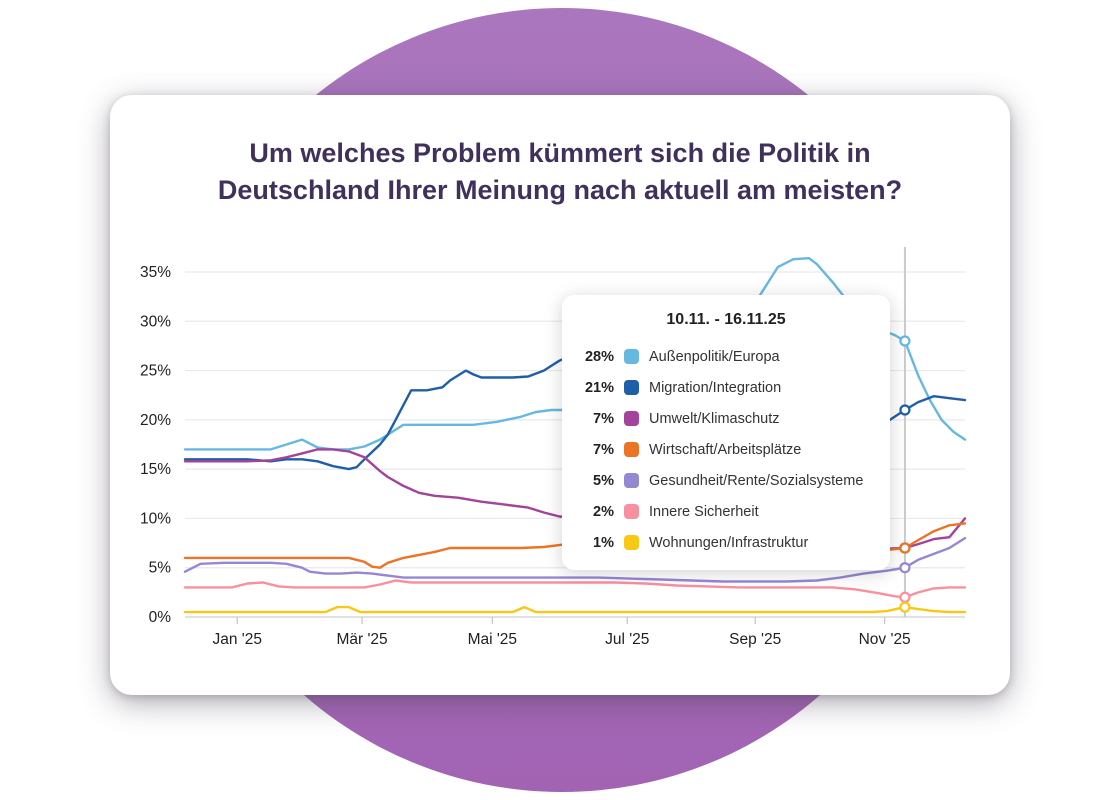 The height and width of the screenshot is (800, 1120). Describe the element at coordinates (756, 480) in the screenshot. I see `tooltip-row-label: Gesundheit/Rente/Sozialsysteme` at that location.